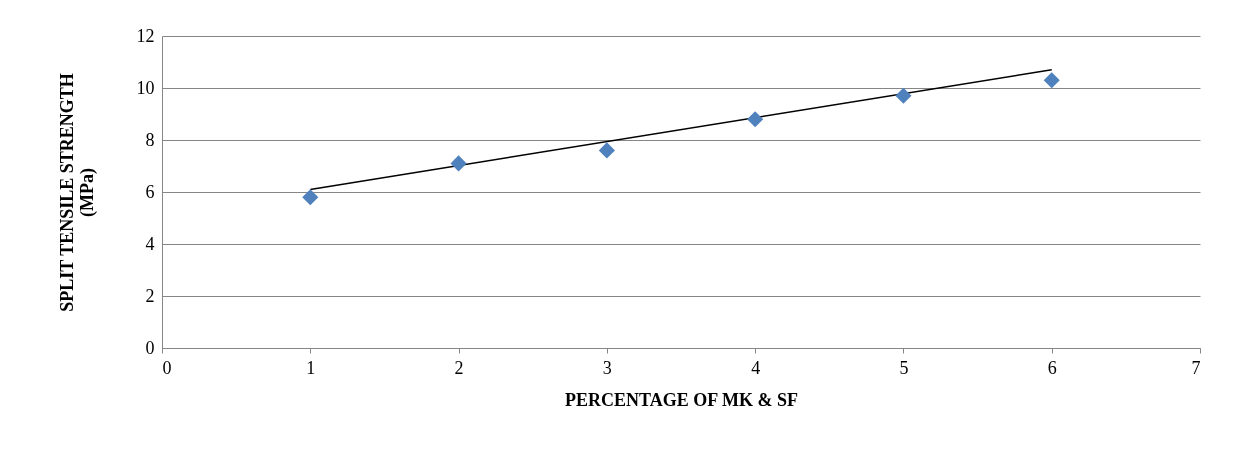 Image resolution: width=1233 pixels, height=459 pixels. What do you see at coordinates (459, 367) in the screenshot?
I see `x-tick-label: 2` at bounding box center [459, 367].